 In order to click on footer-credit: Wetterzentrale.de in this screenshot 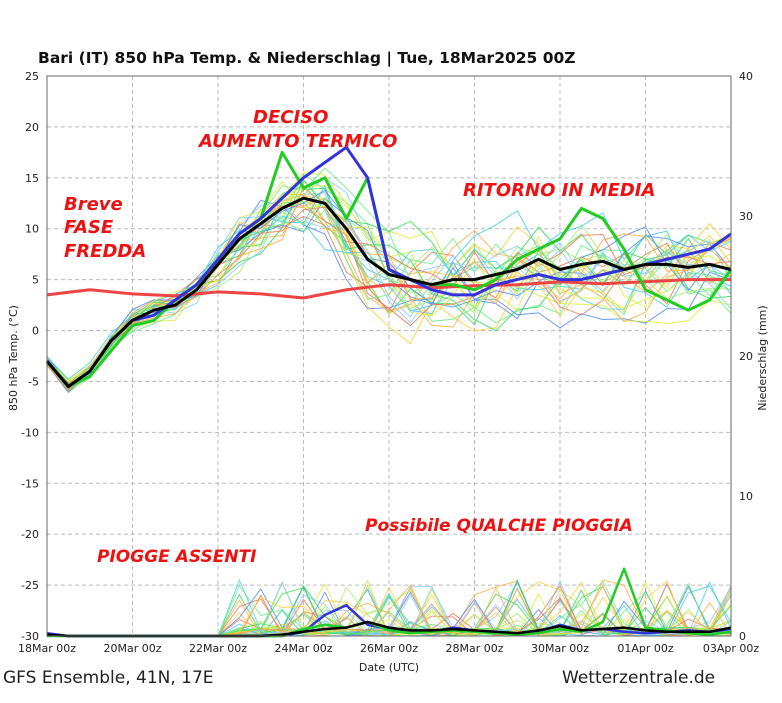, I will do `click(639, 678)`.